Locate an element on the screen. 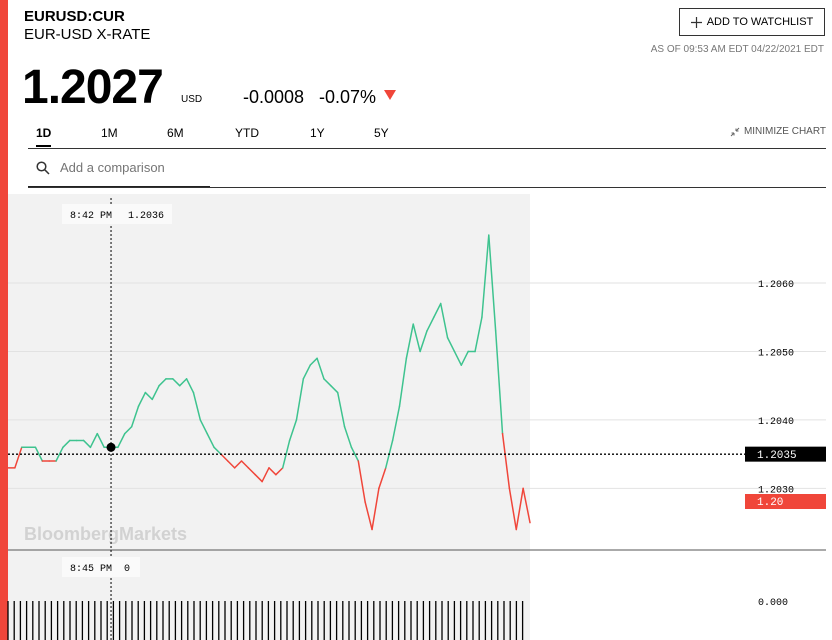 Image resolution: width=832 pixels, height=640 pixels. chart-watermark: BloombergMarkets is located at coordinates (105, 534).